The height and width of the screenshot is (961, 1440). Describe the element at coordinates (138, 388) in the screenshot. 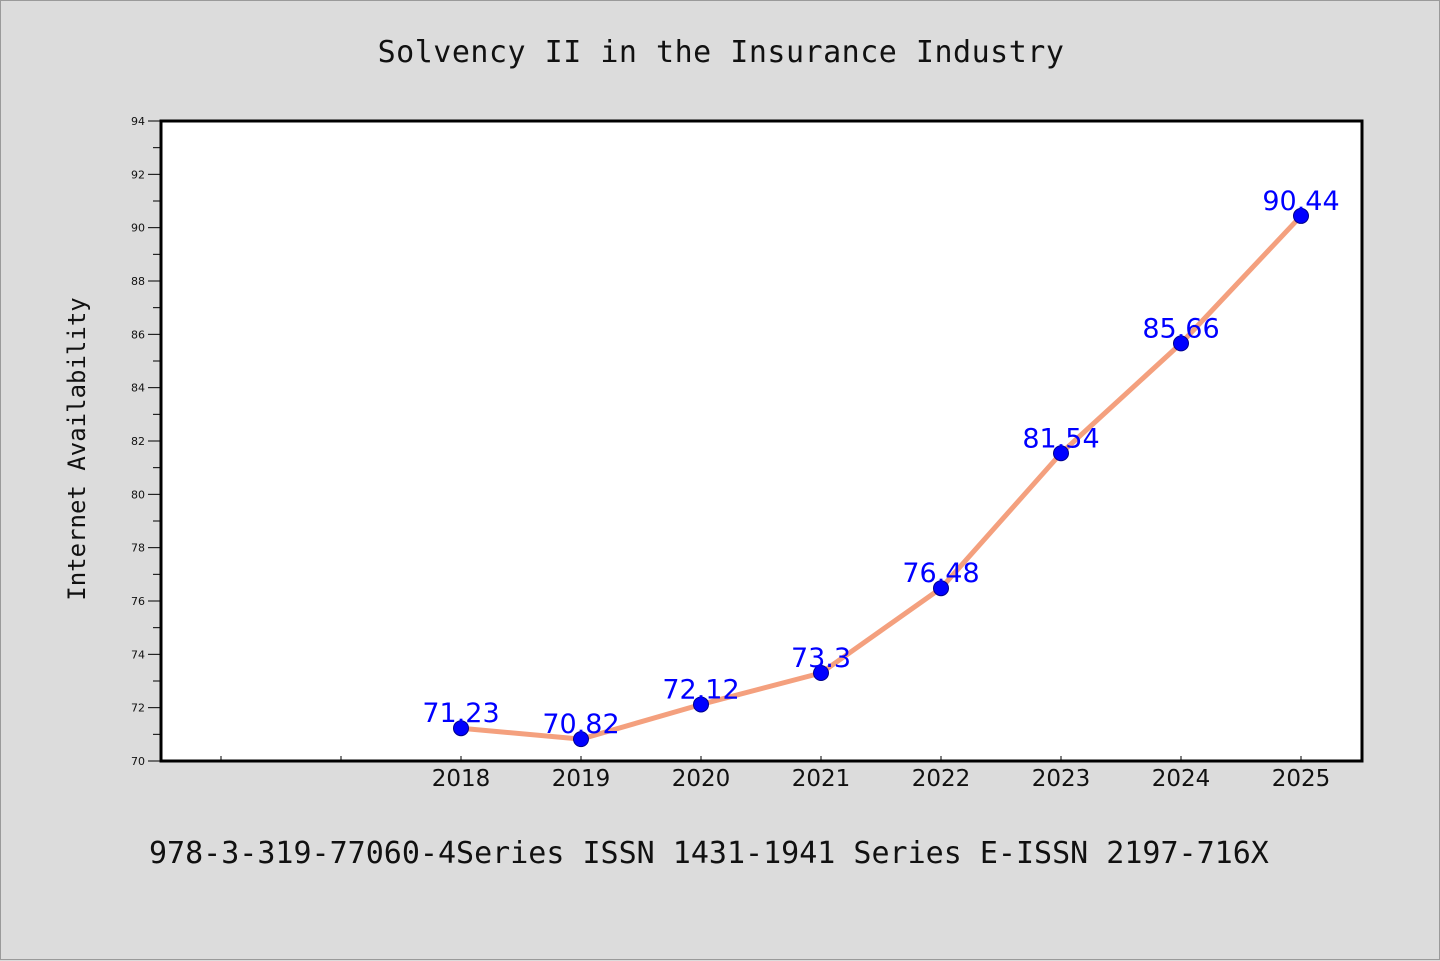

I see `y-tick-label: 84` at that location.